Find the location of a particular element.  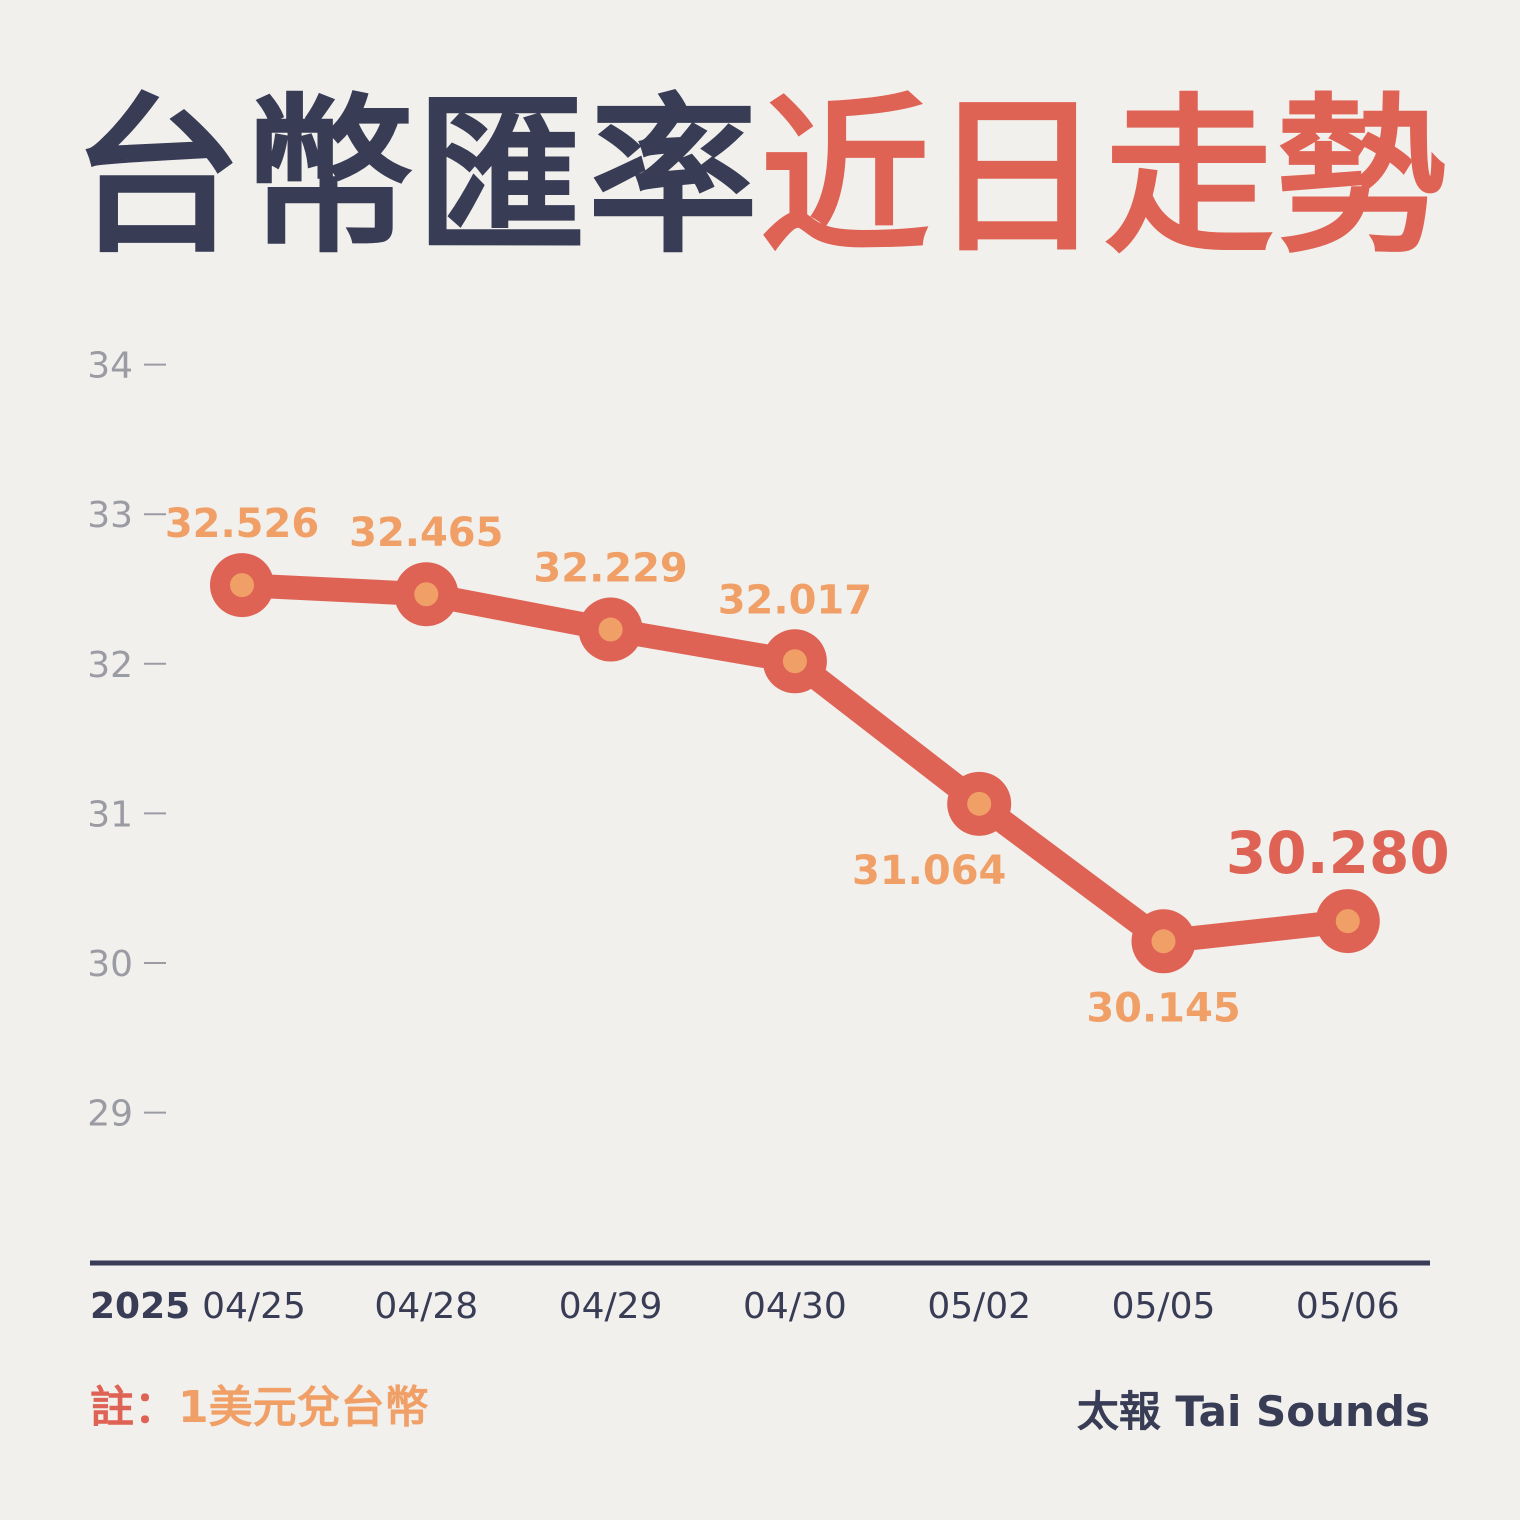

x-tick-label: 04/28 is located at coordinates (426, 1306).